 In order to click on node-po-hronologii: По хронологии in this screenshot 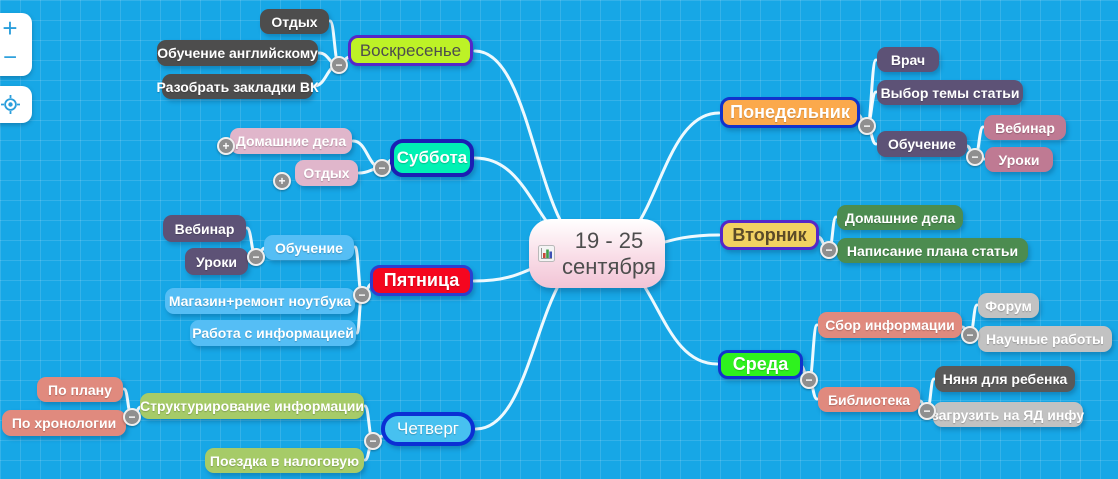, I will do `click(64, 423)`.